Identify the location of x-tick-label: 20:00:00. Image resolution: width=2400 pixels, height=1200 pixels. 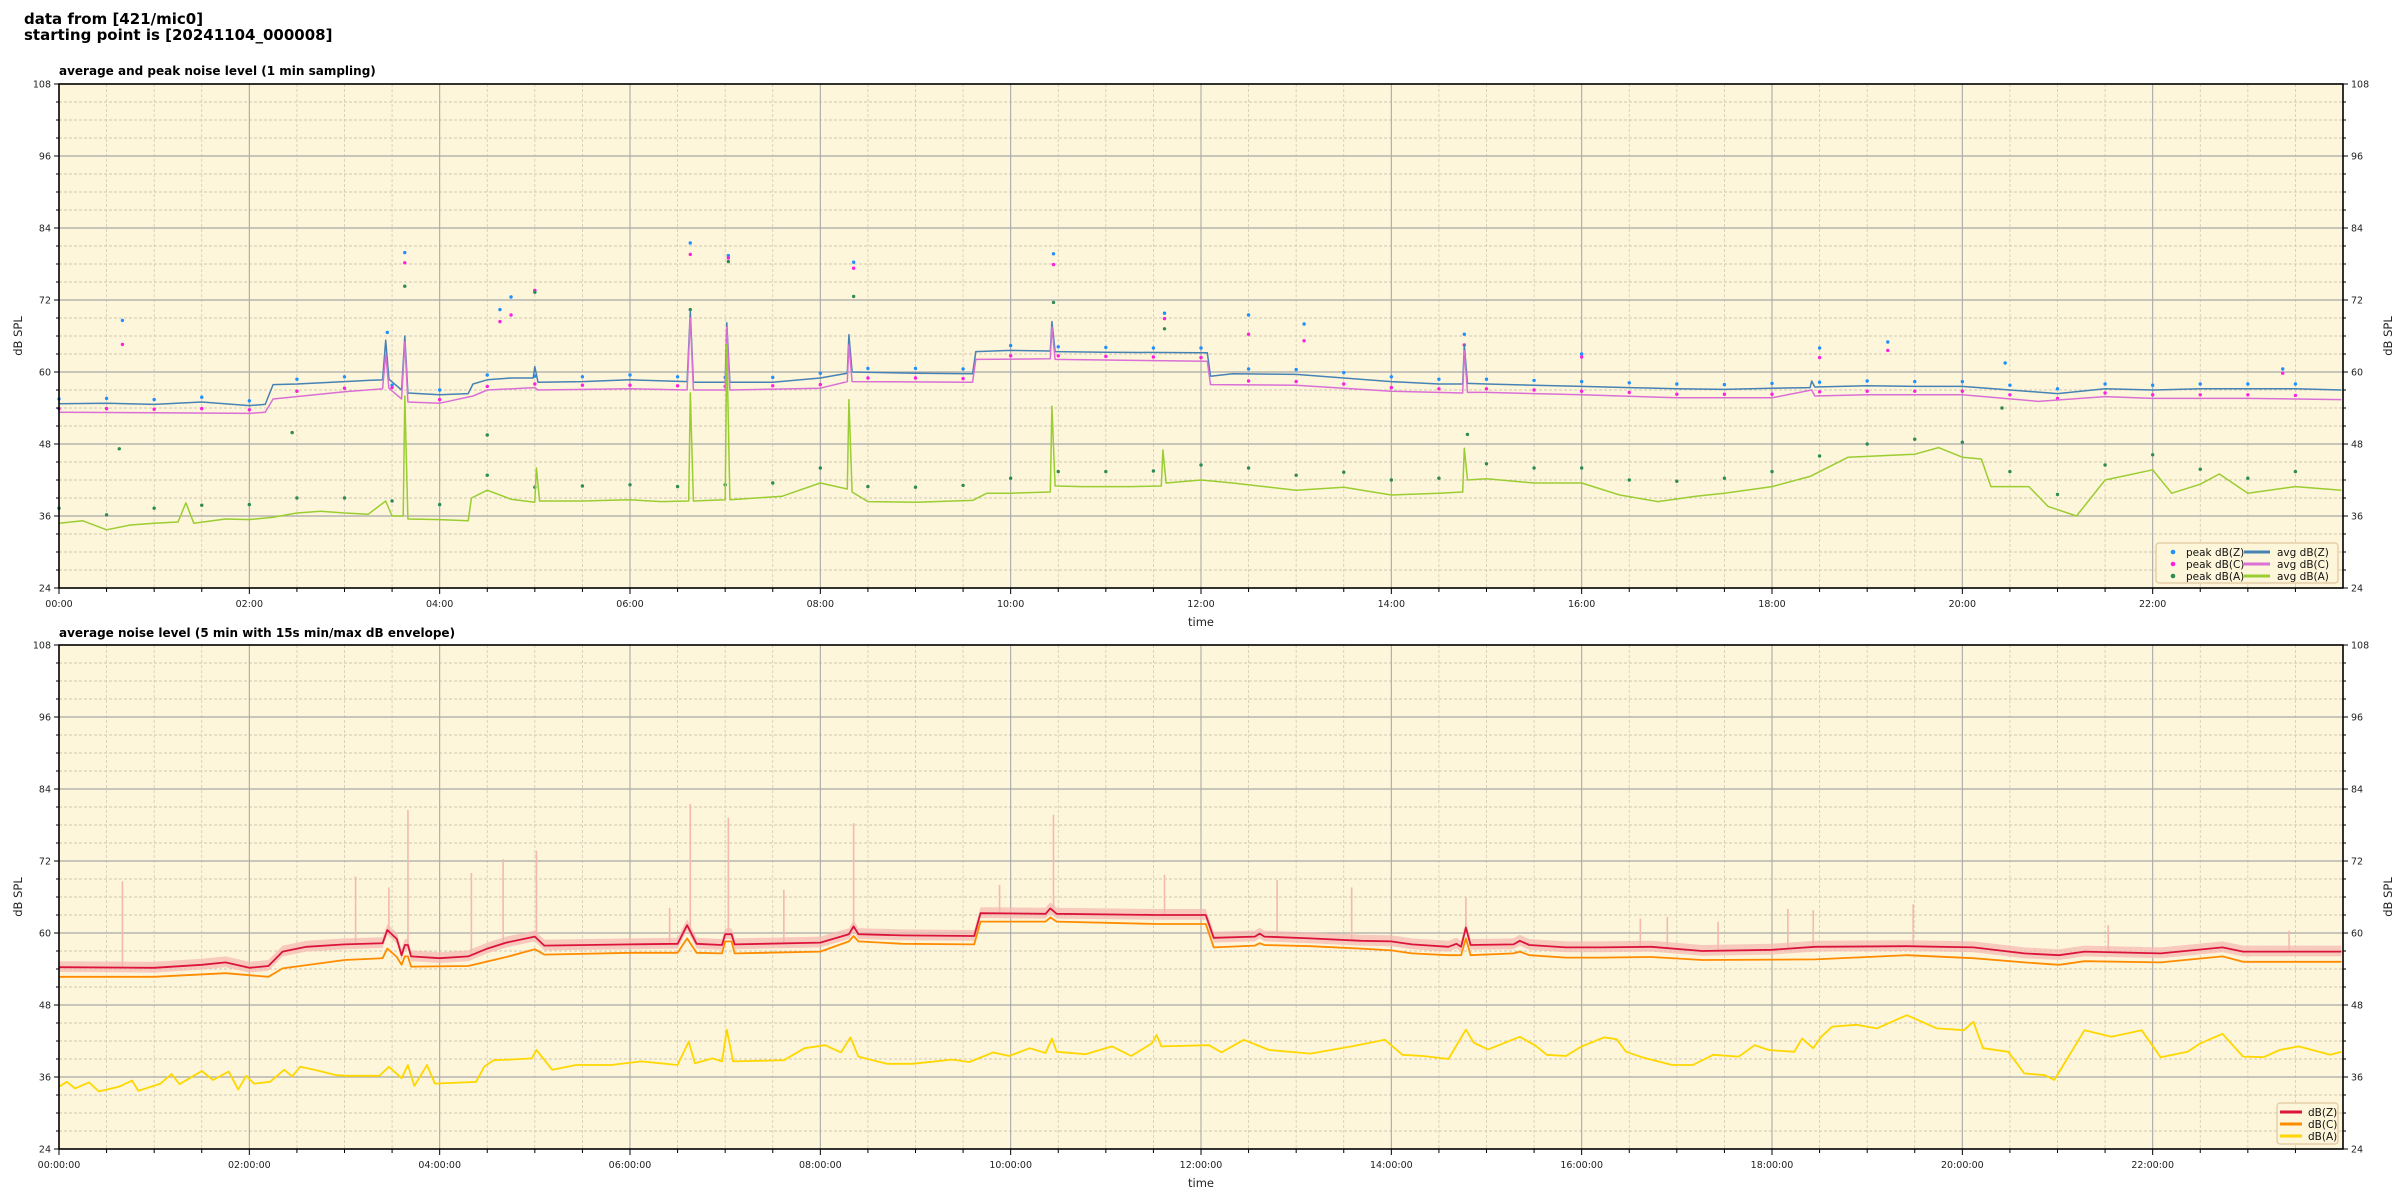
(1962, 1165).